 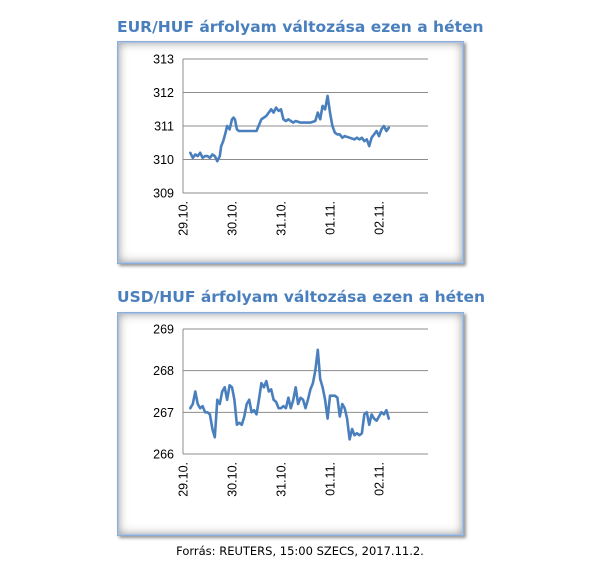 What do you see at coordinates (163, 60) in the screenshot?
I see `y-tick-label: 313` at bounding box center [163, 60].